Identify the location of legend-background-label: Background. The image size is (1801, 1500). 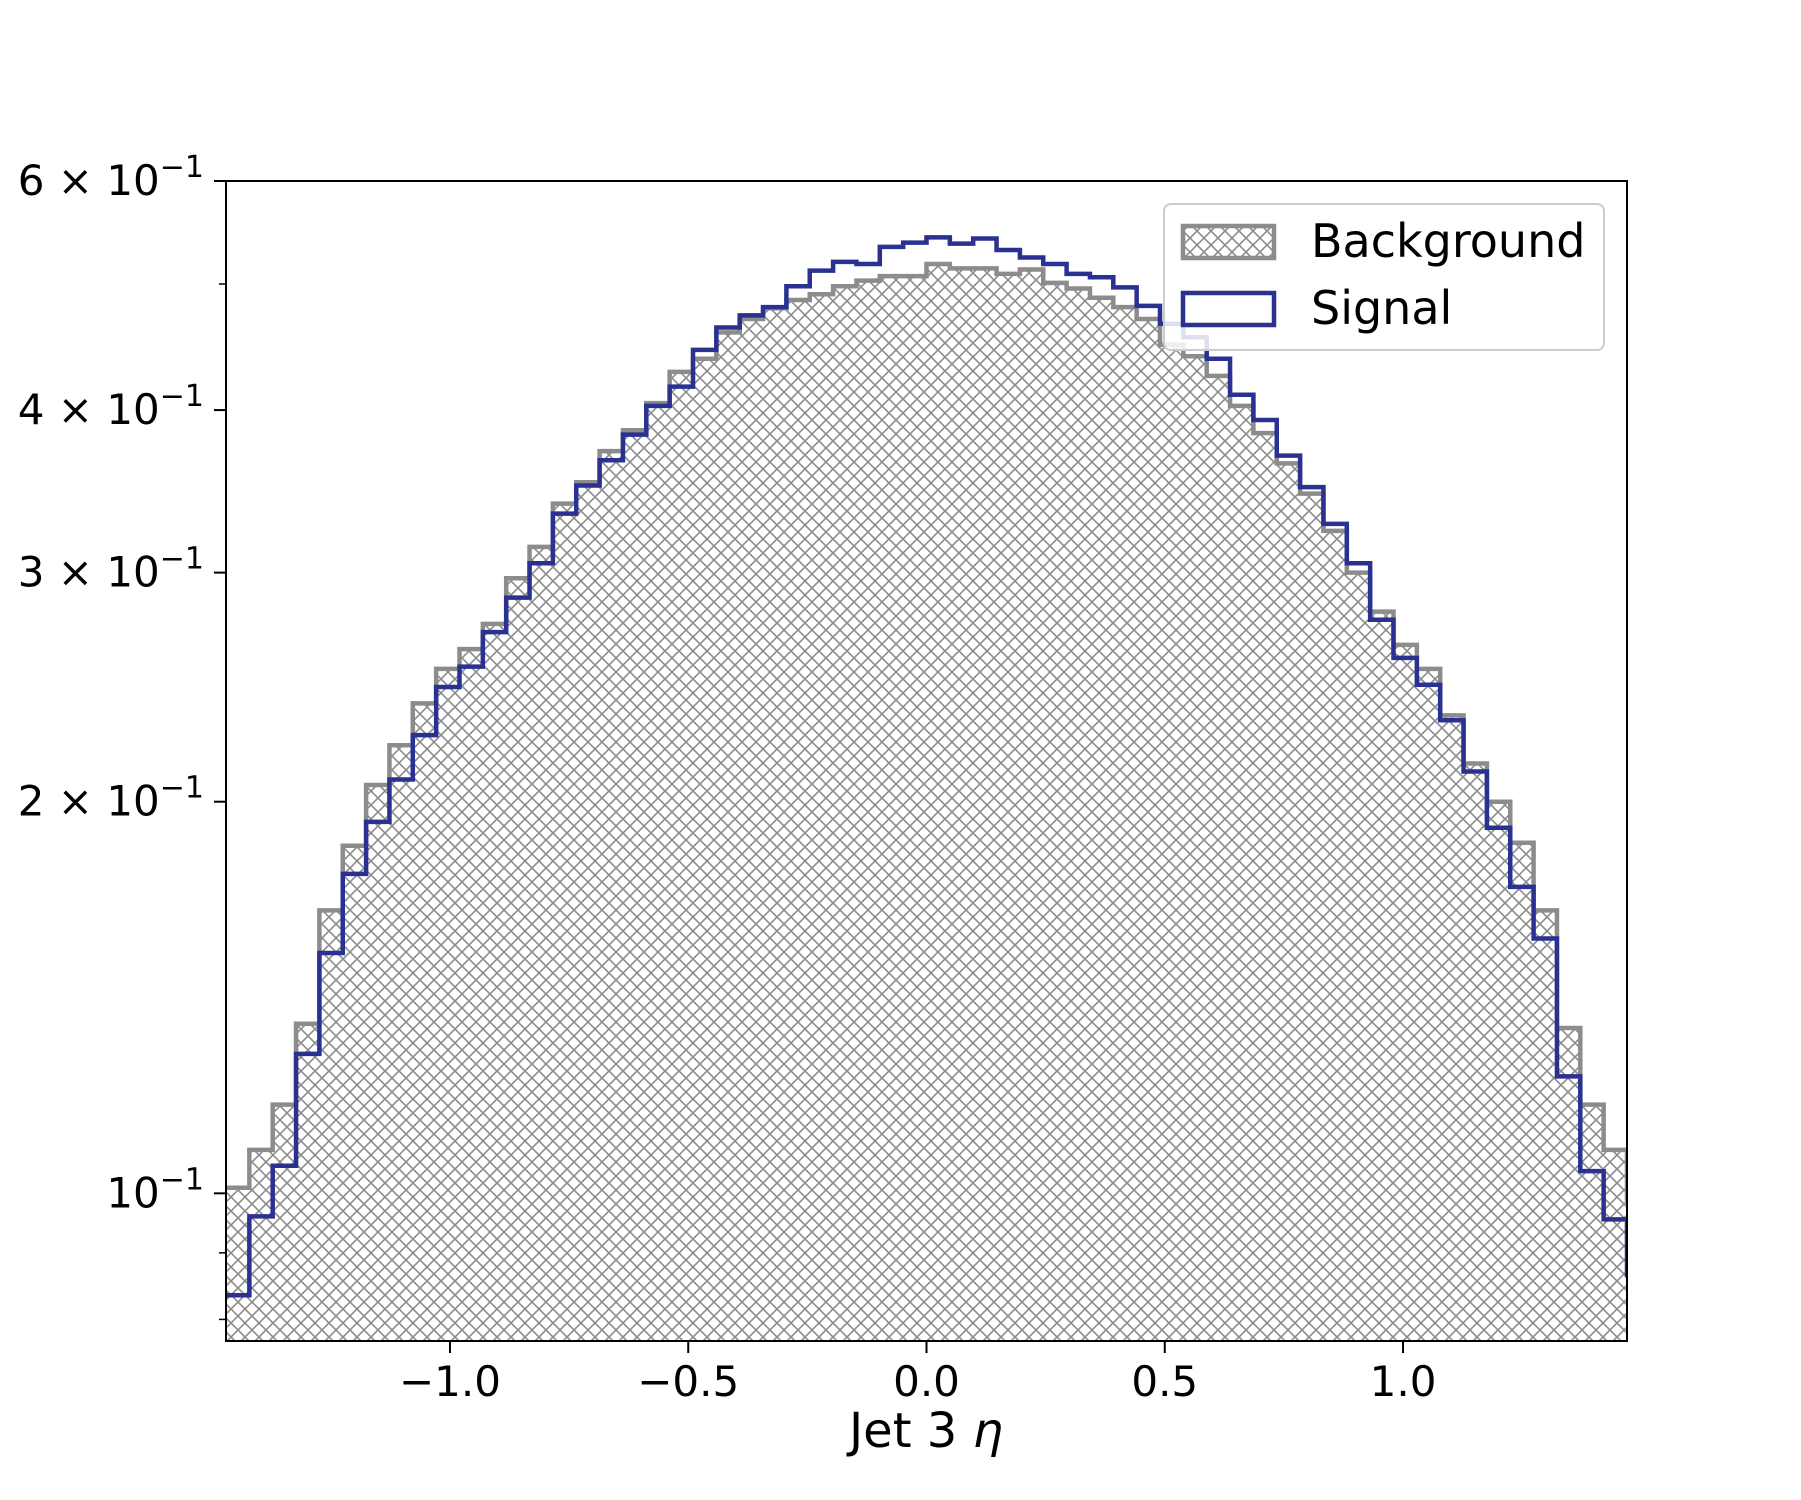
(1448, 241).